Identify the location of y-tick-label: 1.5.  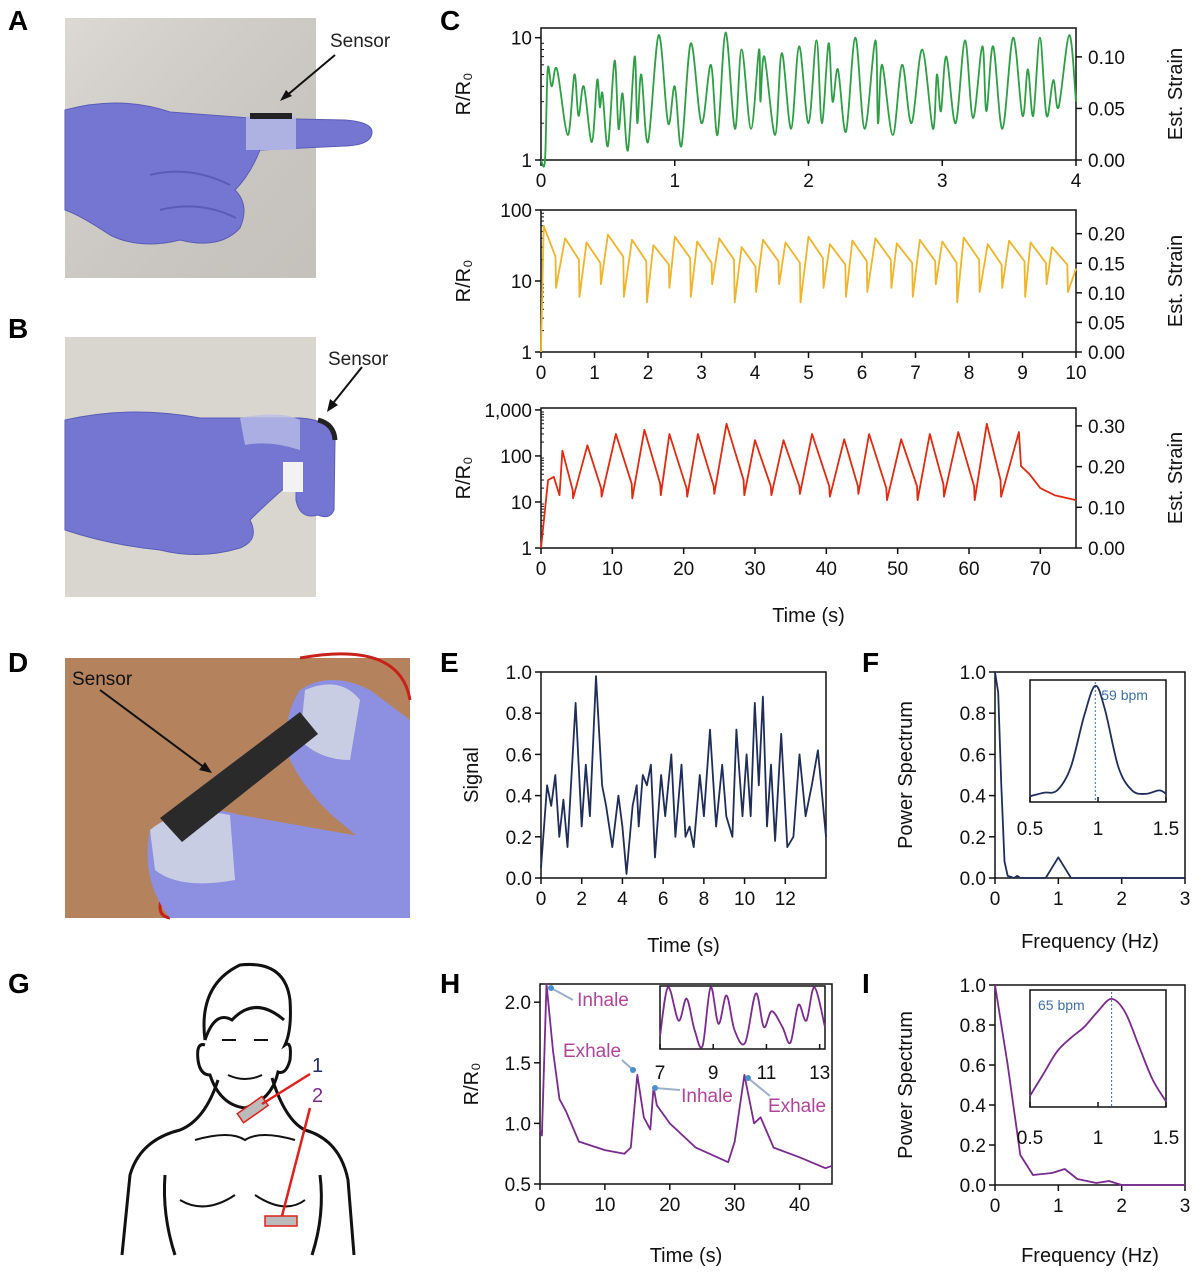
(518, 1064).